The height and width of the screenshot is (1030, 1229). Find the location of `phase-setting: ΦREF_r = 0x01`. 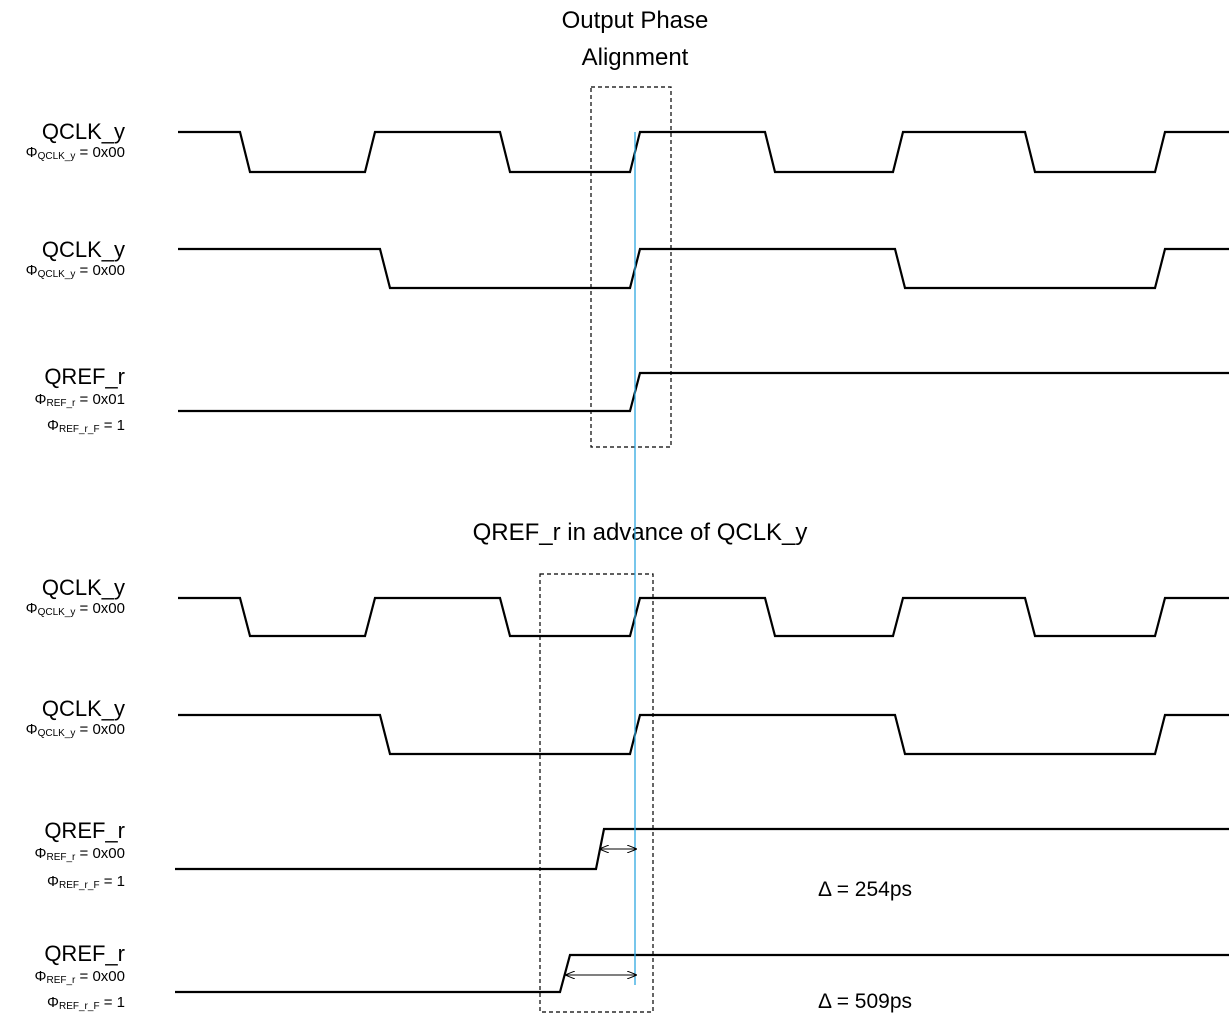

phase-setting: ΦREF_r = 0x01 is located at coordinates (80, 400).